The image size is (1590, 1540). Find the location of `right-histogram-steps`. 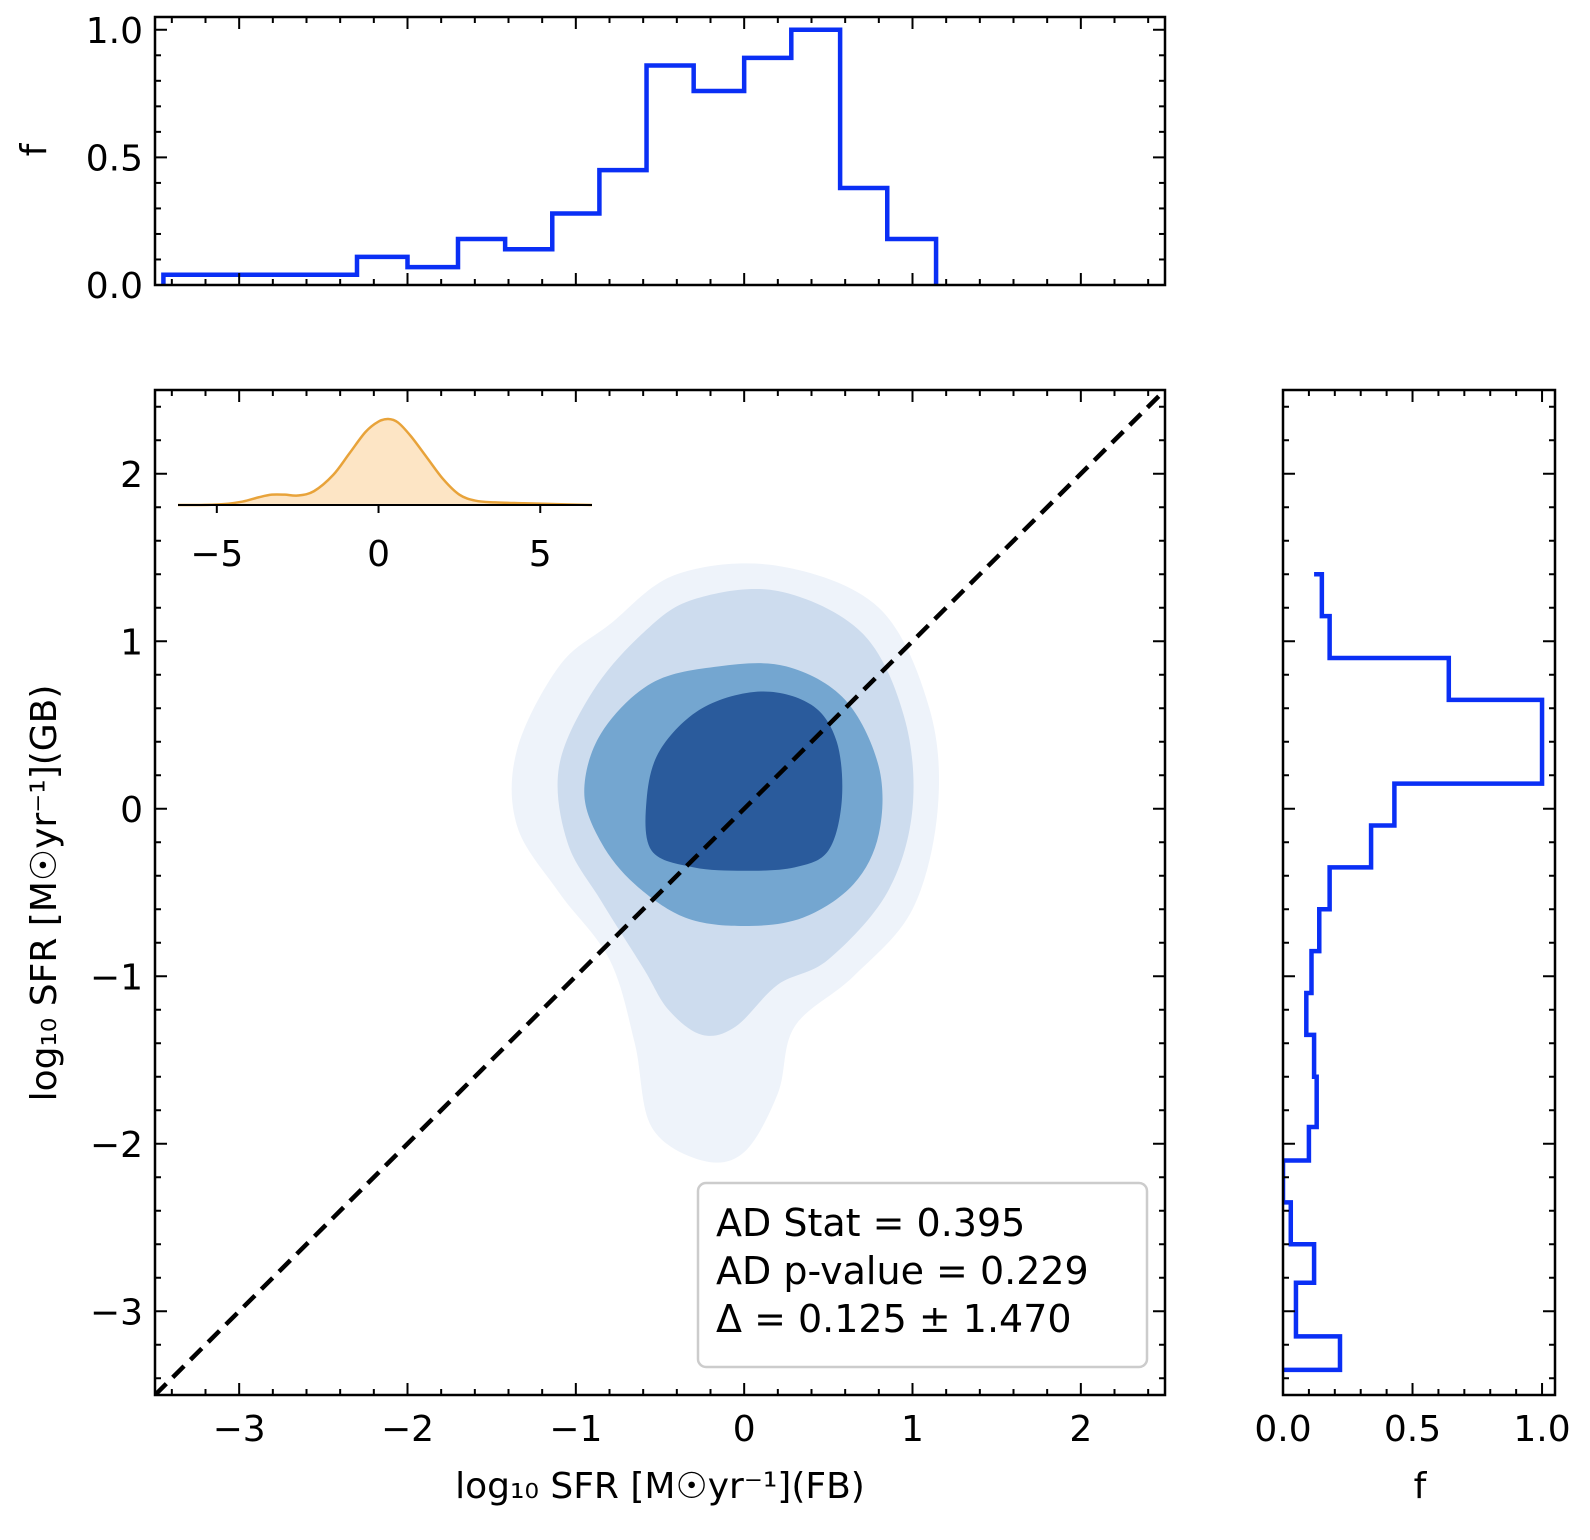

right-histogram-steps is located at coordinates (1414, 972).